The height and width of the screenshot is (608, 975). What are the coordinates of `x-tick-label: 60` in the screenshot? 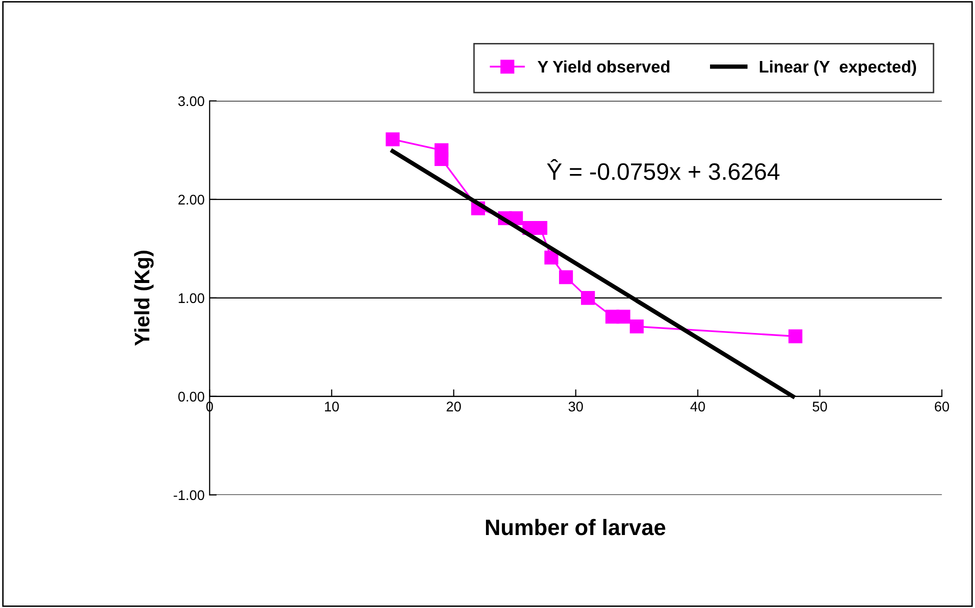 It's located at (942, 407).